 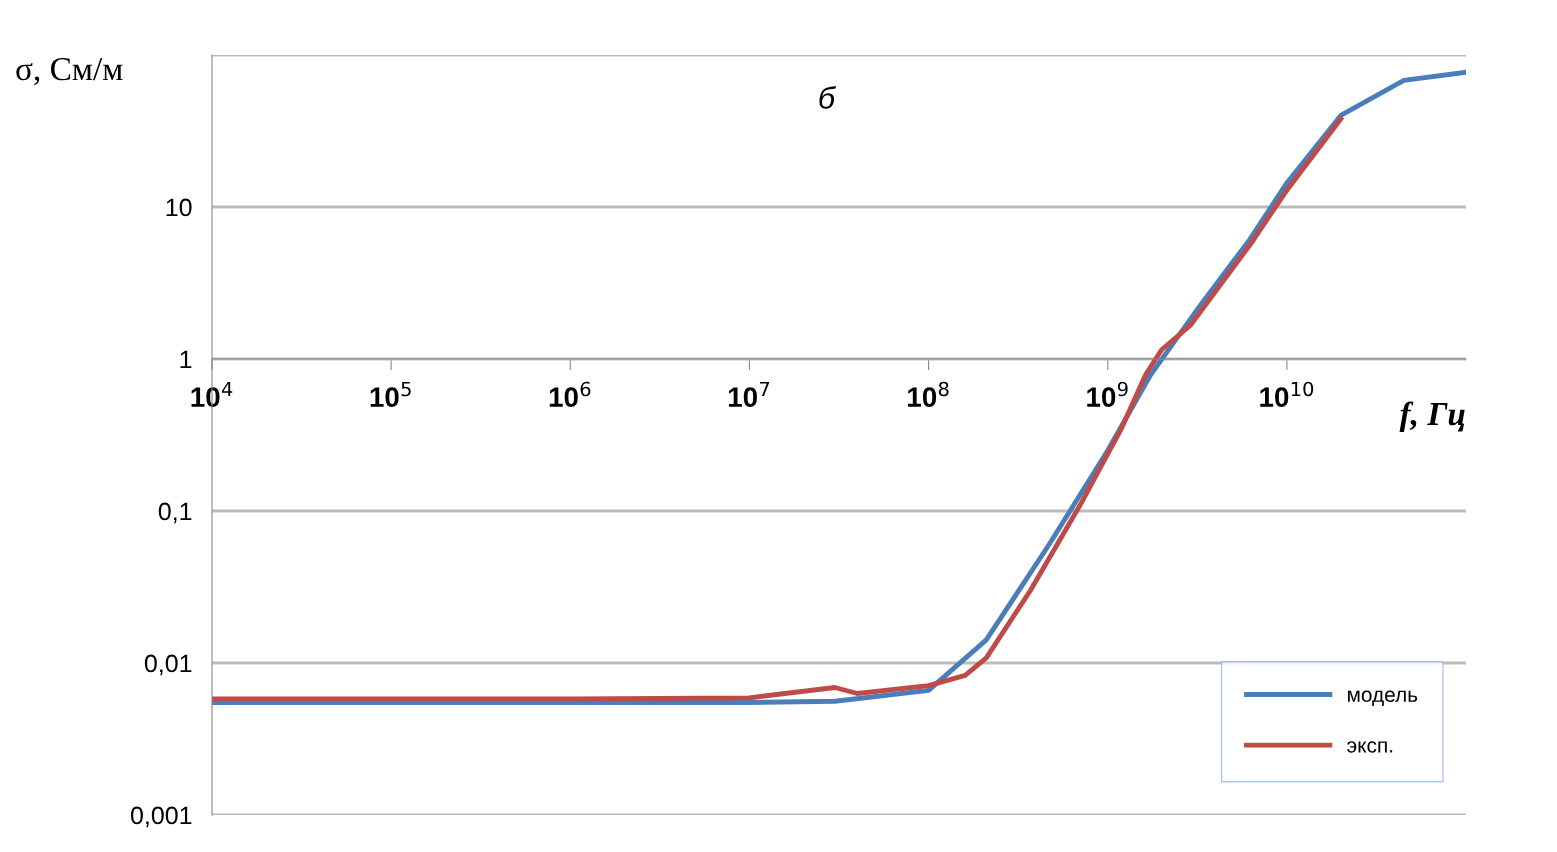 What do you see at coordinates (1107, 394) in the screenshot?
I see `x-tick-label: 10$^{9}$` at bounding box center [1107, 394].